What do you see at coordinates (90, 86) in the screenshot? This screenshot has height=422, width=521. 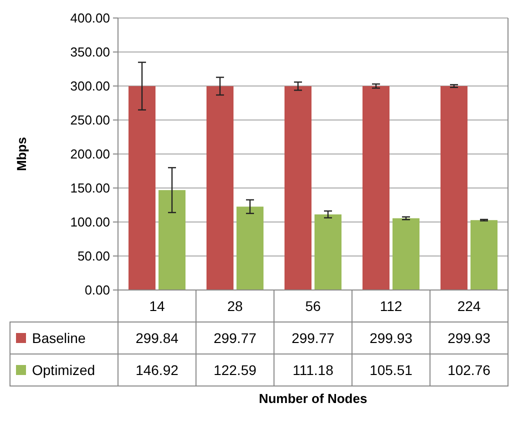 I see `y-tick-label: 300.00` at bounding box center [90, 86].